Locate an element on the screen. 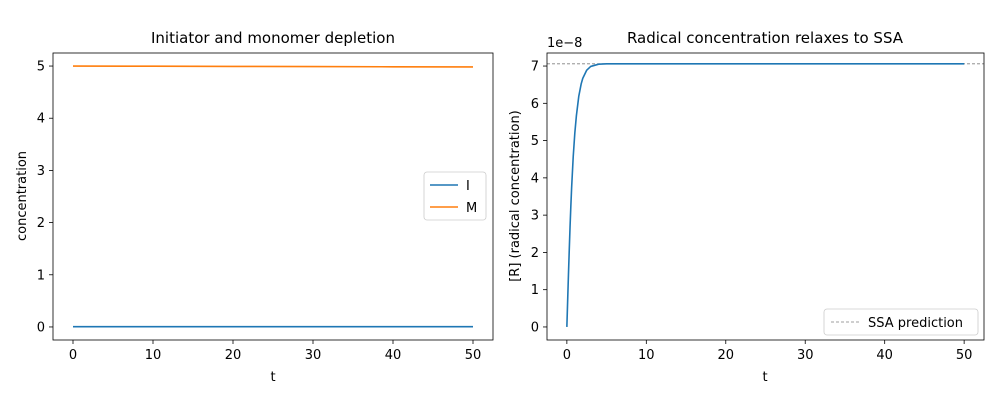  right-x-axis-label: t is located at coordinates (764, 377).